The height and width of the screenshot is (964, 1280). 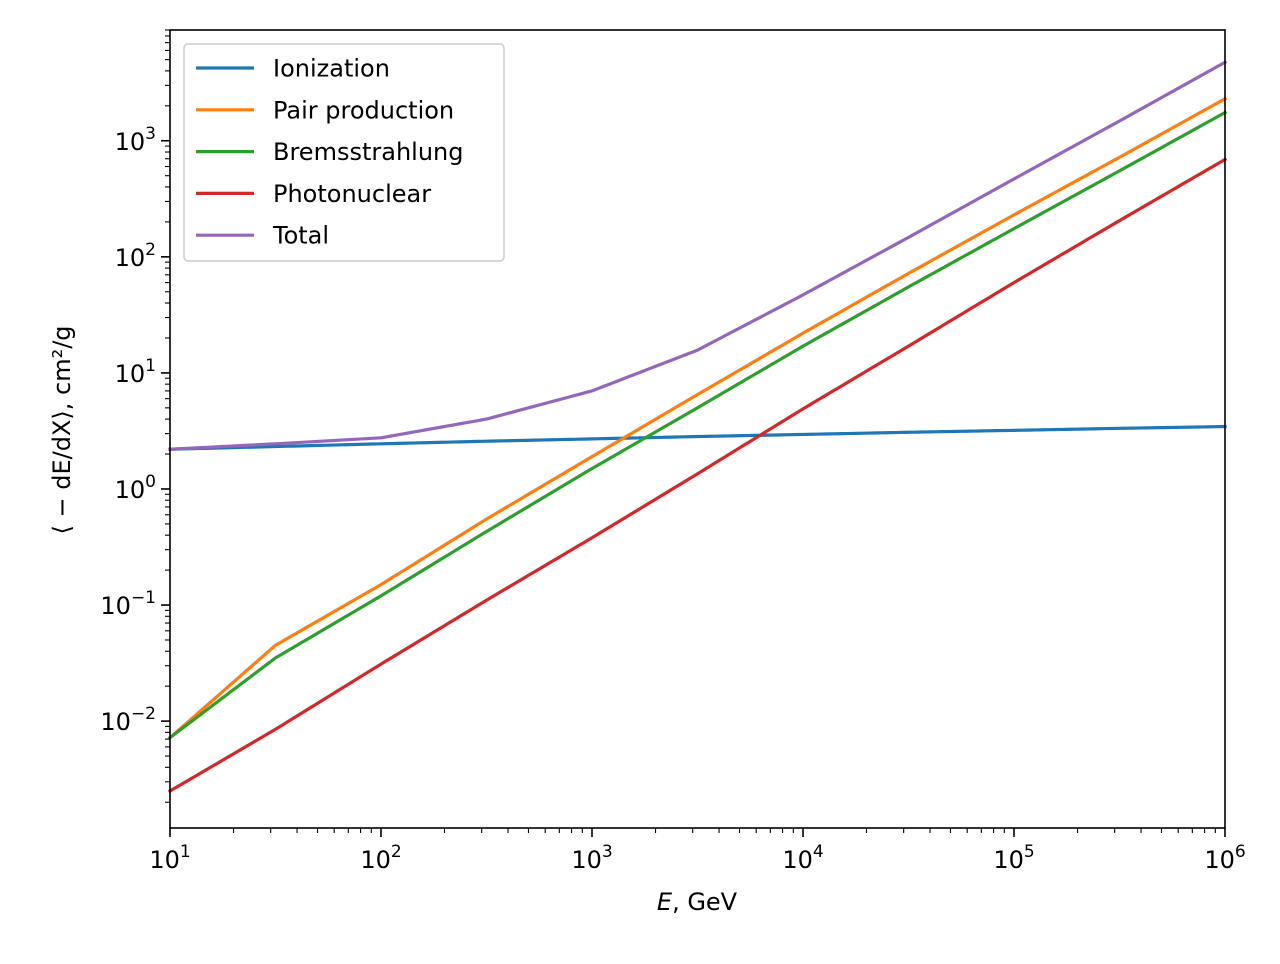 I want to click on x-axis-unit: , GeV, so click(x=705, y=902).